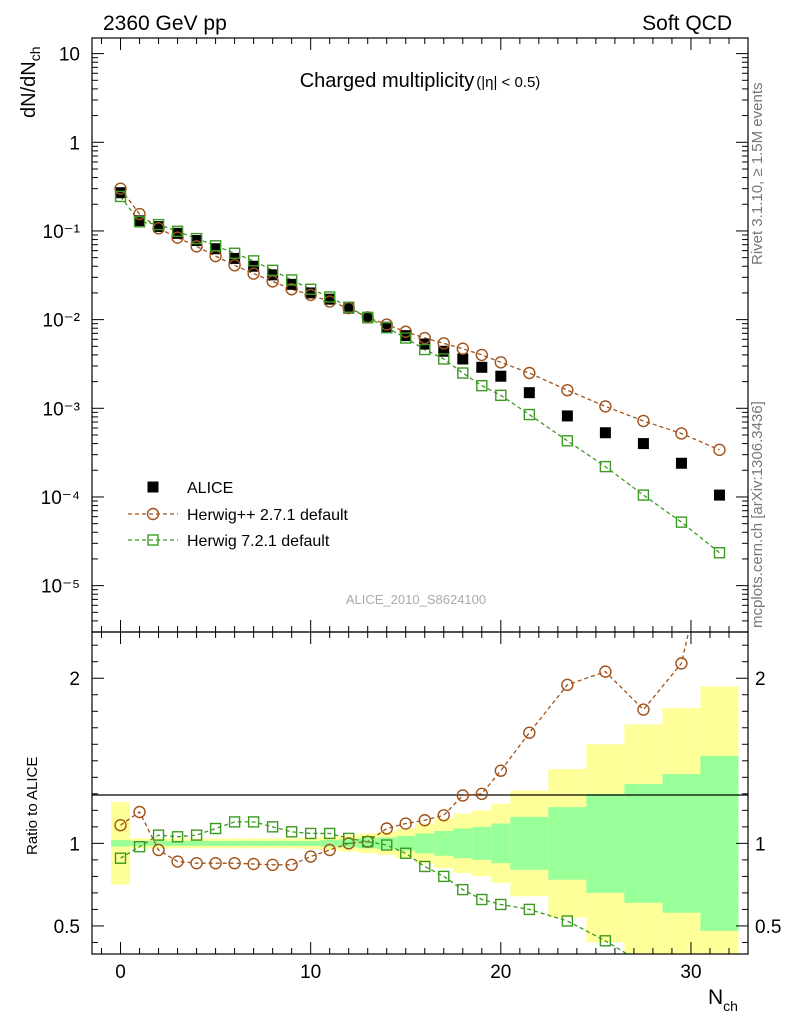 The width and height of the screenshot is (786, 1024). What do you see at coordinates (760, 679) in the screenshot?
I see `ratio-y-tick-label-right: 2` at bounding box center [760, 679].